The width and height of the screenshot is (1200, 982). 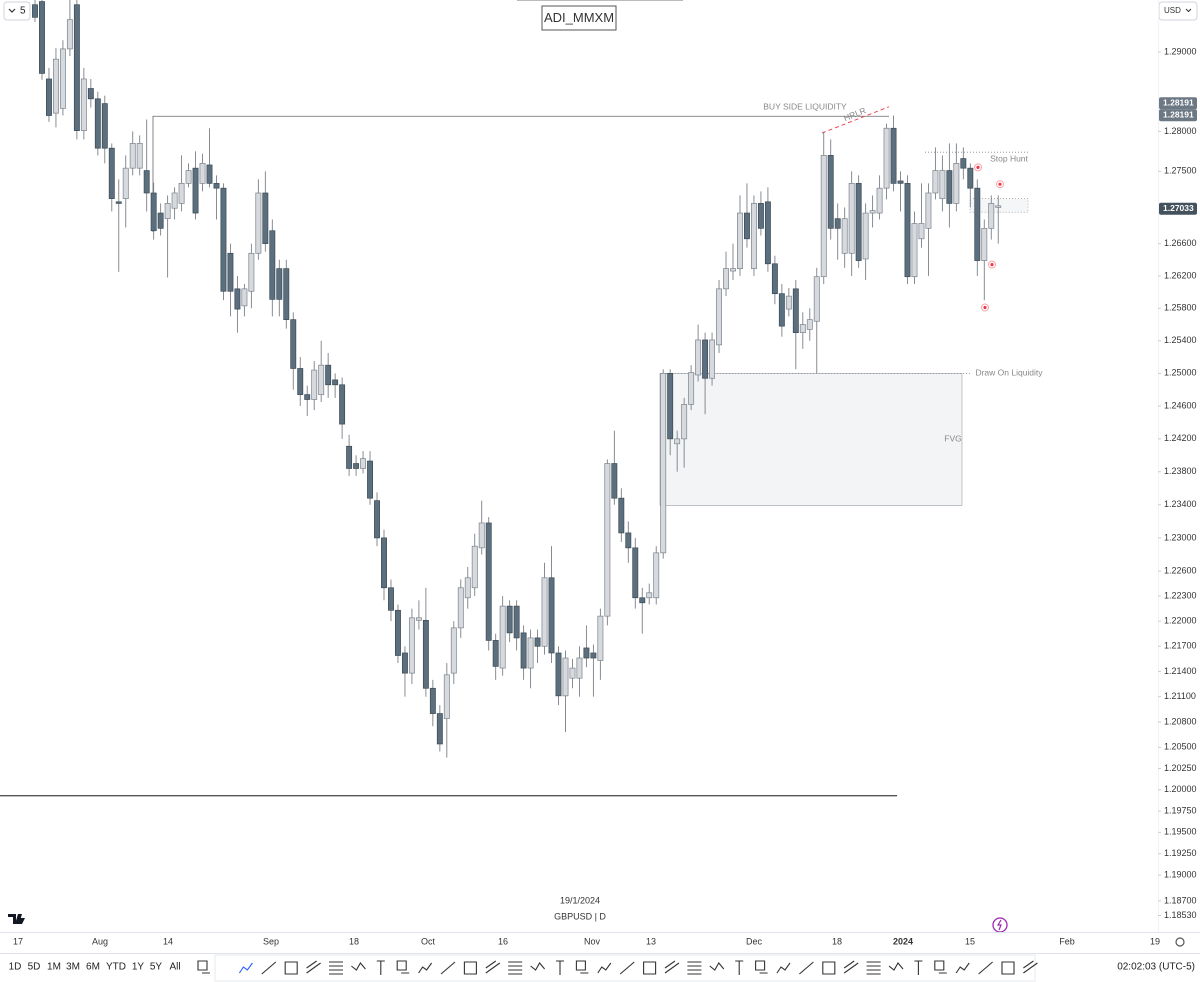 What do you see at coordinates (1180, 405) in the screenshot?
I see `y-tick-label: 1.24600` at bounding box center [1180, 405].